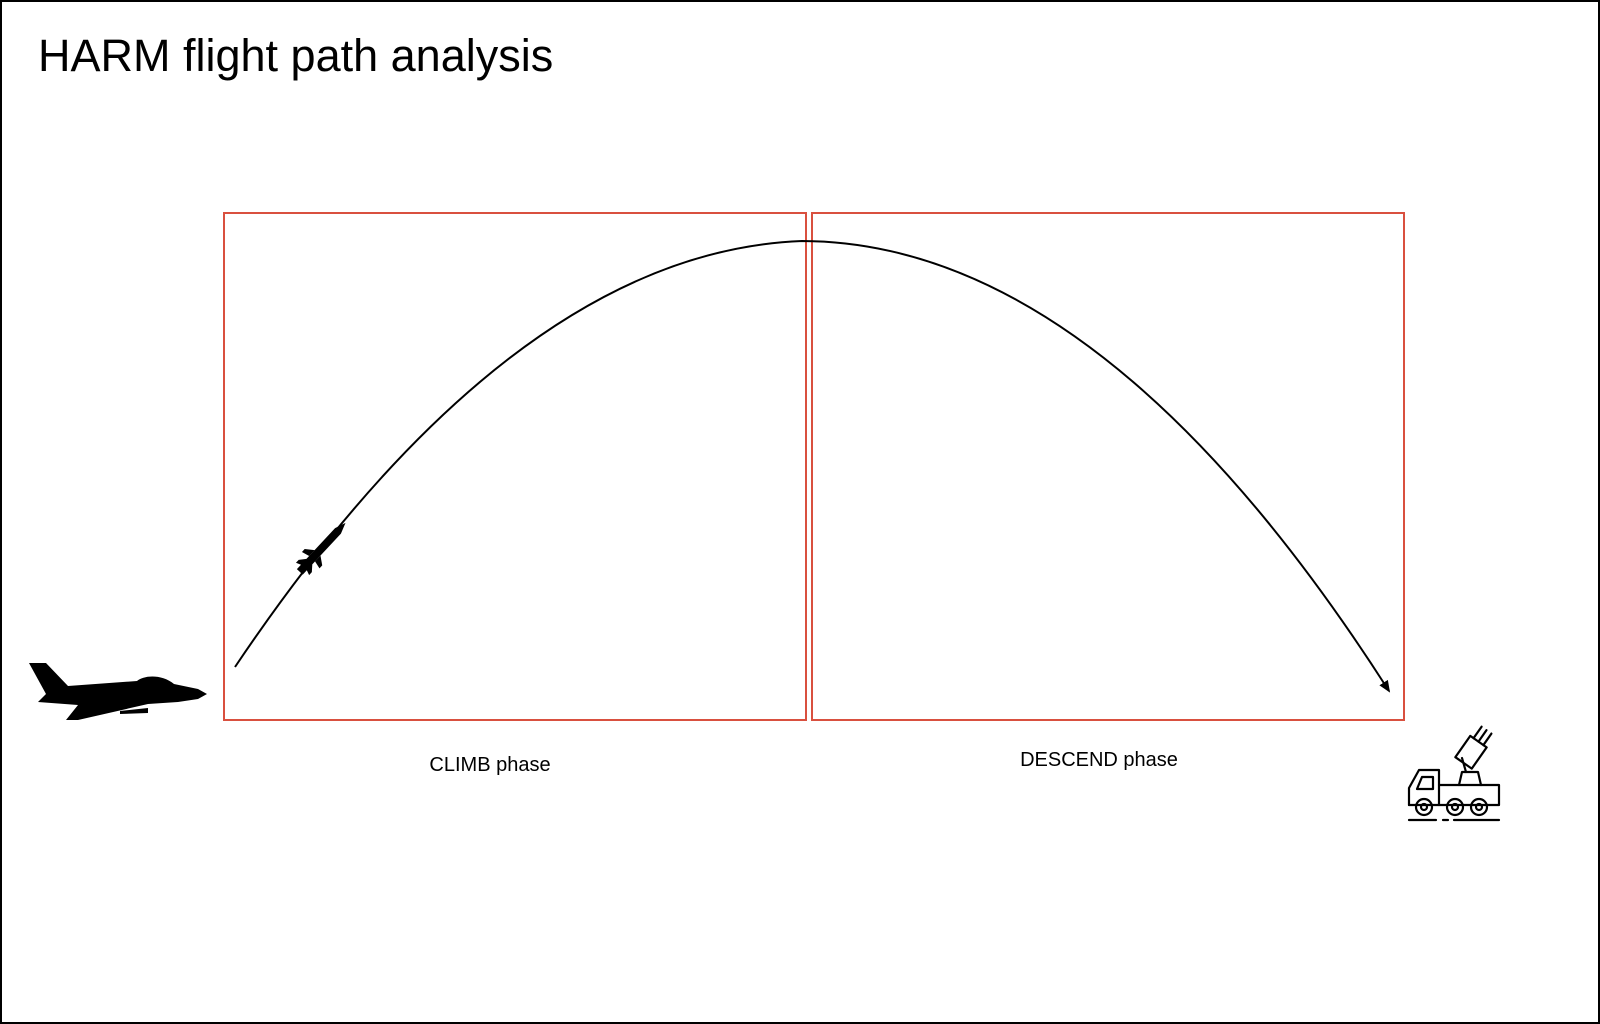 The image size is (1600, 1024). Describe the element at coordinates (489, 765) in the screenshot. I see `climb-phase-label: CLIMB phase` at that location.